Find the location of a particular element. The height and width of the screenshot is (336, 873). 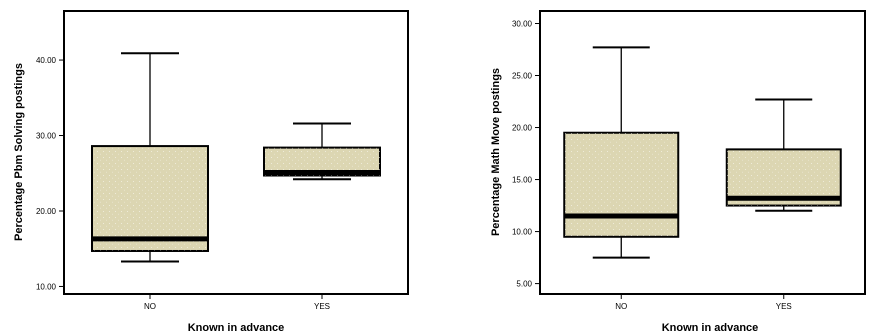

left-x-ticks: NO YES is located at coordinates (237, 302).